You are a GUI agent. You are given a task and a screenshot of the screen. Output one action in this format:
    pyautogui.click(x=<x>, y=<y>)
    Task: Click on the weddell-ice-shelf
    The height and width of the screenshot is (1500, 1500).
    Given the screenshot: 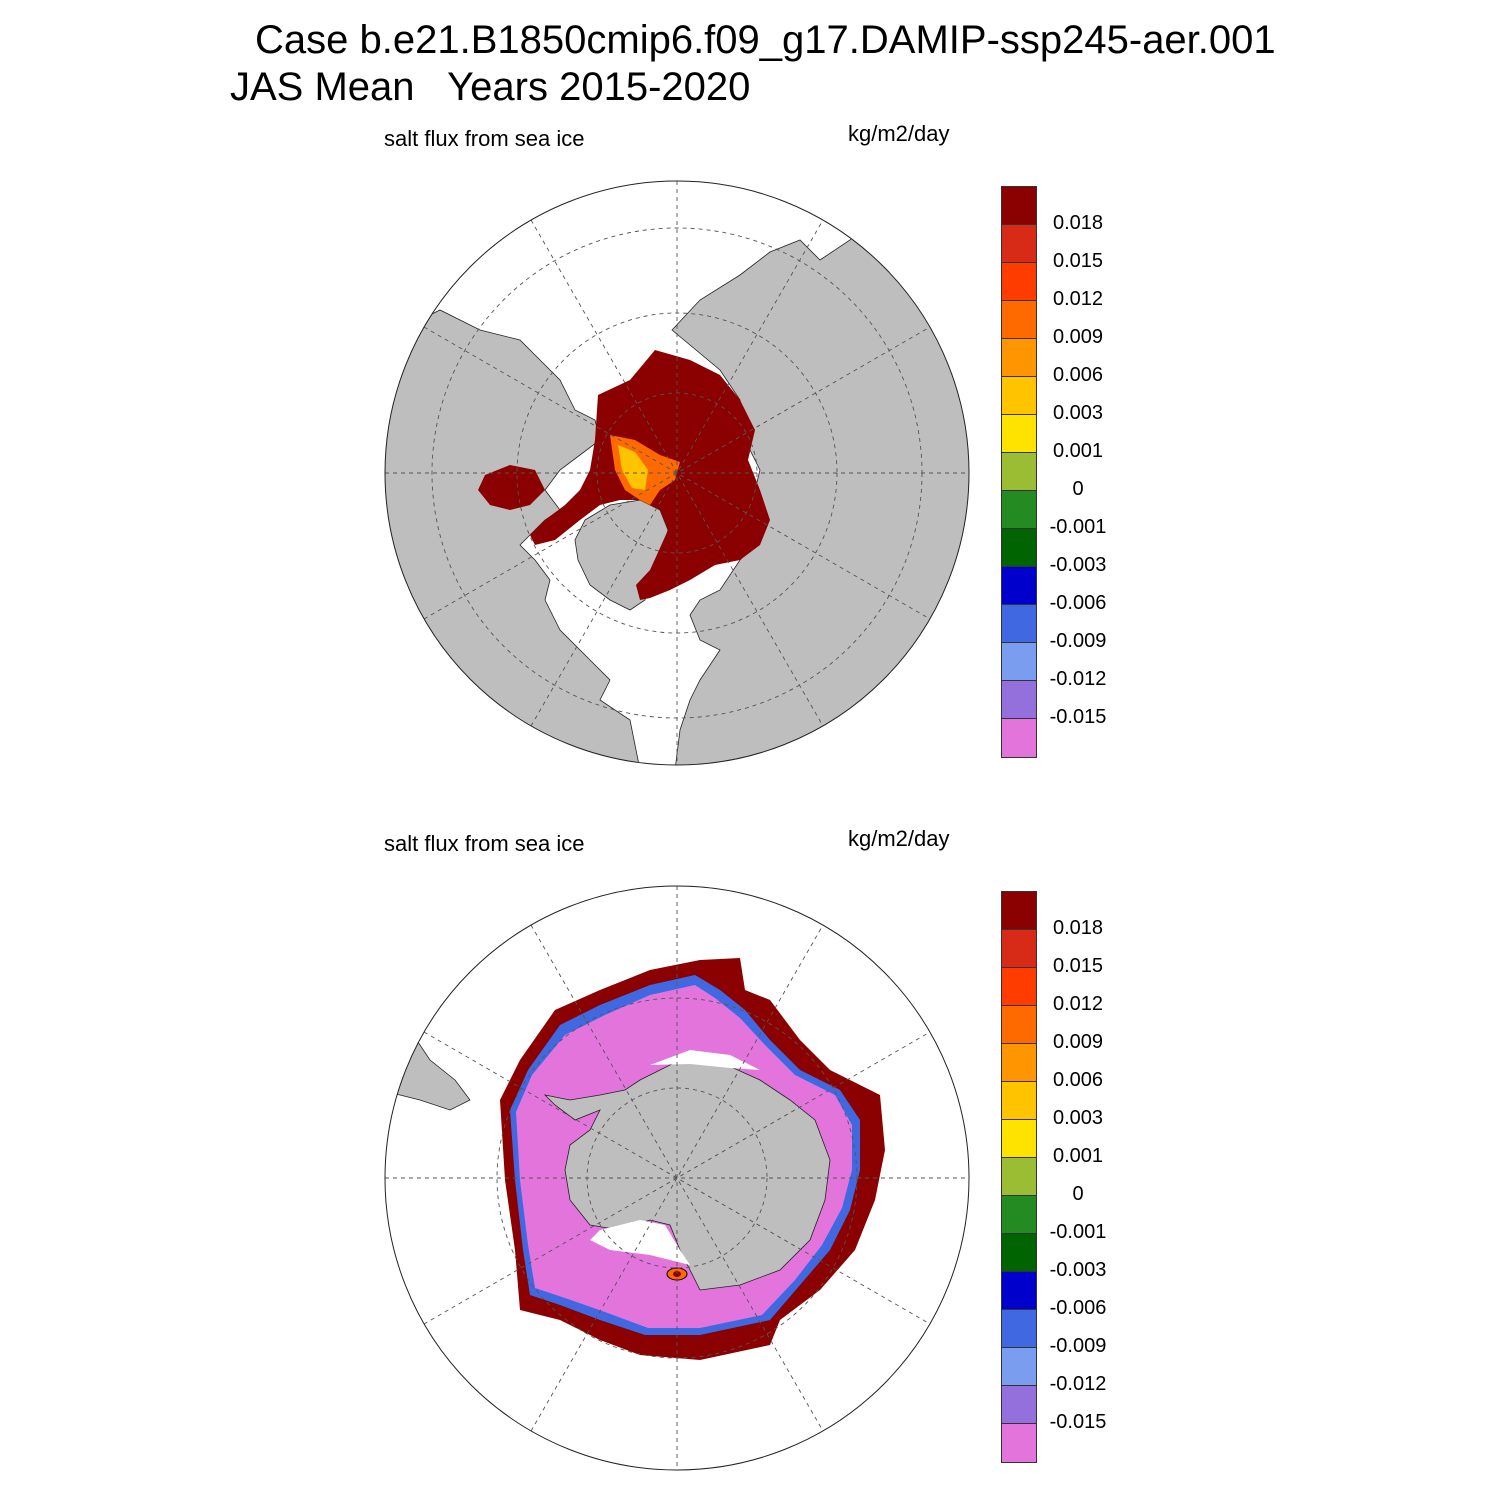 What is the action you would take?
    pyautogui.click(x=705, y=1060)
    